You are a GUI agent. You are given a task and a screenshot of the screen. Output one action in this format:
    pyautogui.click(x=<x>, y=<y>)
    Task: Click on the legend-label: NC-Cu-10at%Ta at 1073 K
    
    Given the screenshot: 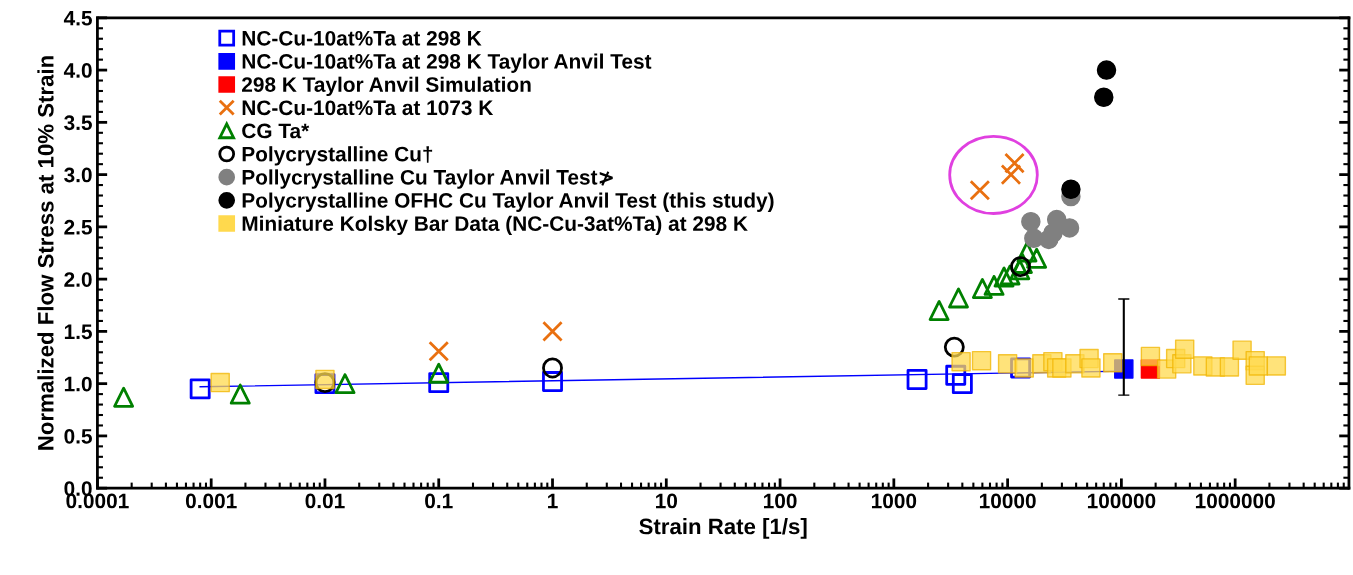 What is the action you would take?
    pyautogui.click(x=368, y=108)
    